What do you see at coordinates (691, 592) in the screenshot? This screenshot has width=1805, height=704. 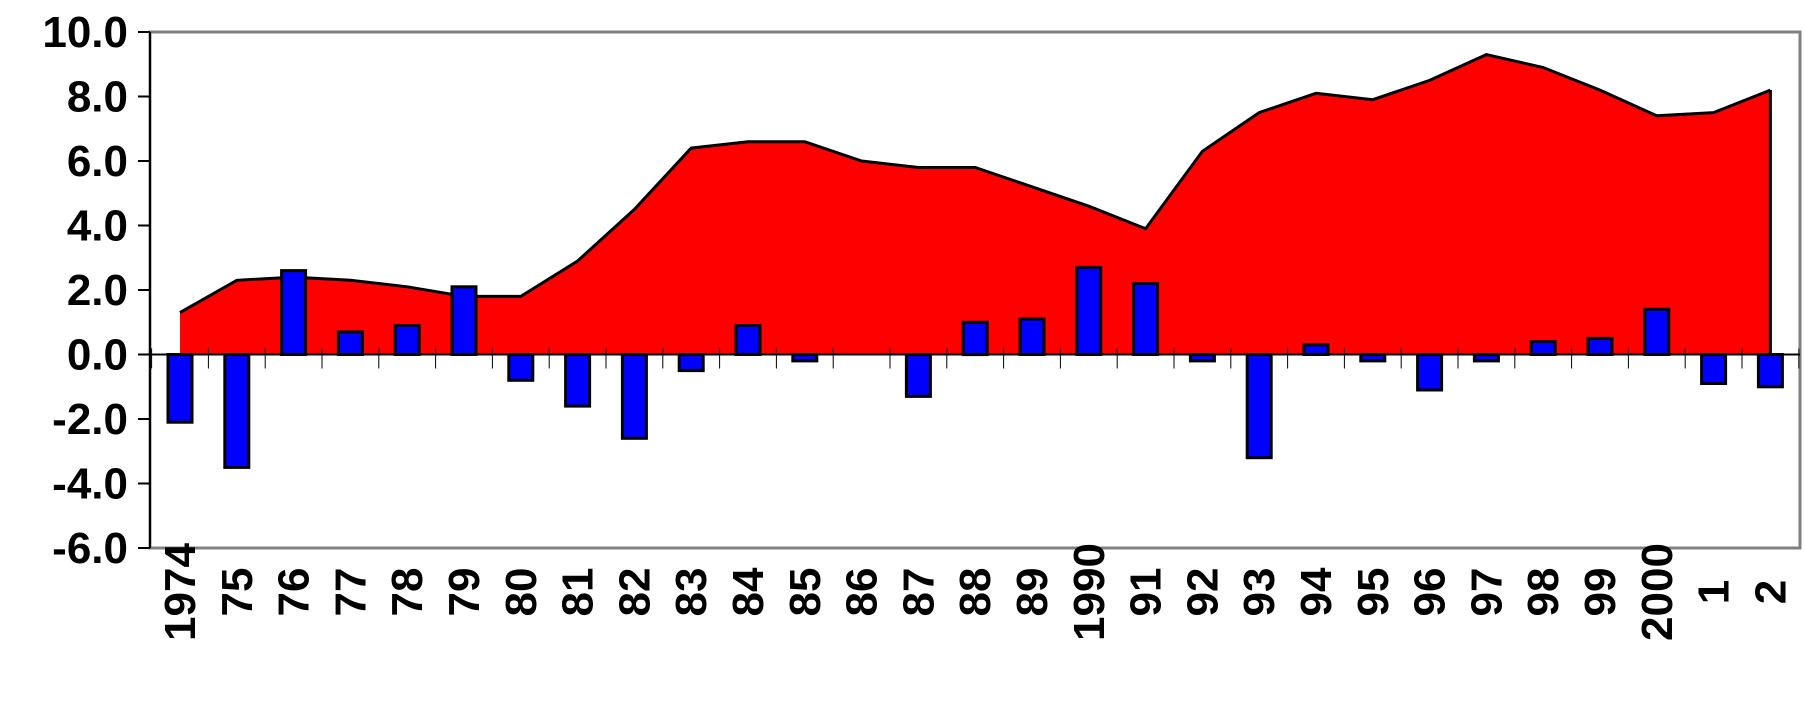 I see `x-tick-label: 83` at bounding box center [691, 592].